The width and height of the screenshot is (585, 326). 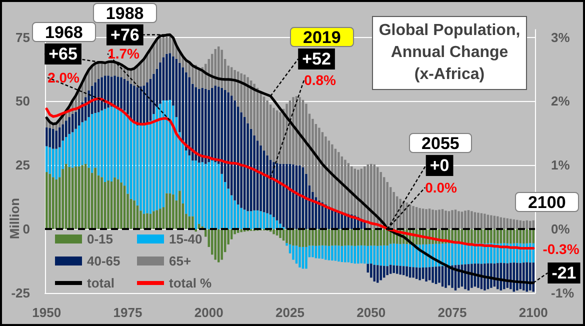 I want to click on y2-tick-label: 3%, so click(x=560, y=37).